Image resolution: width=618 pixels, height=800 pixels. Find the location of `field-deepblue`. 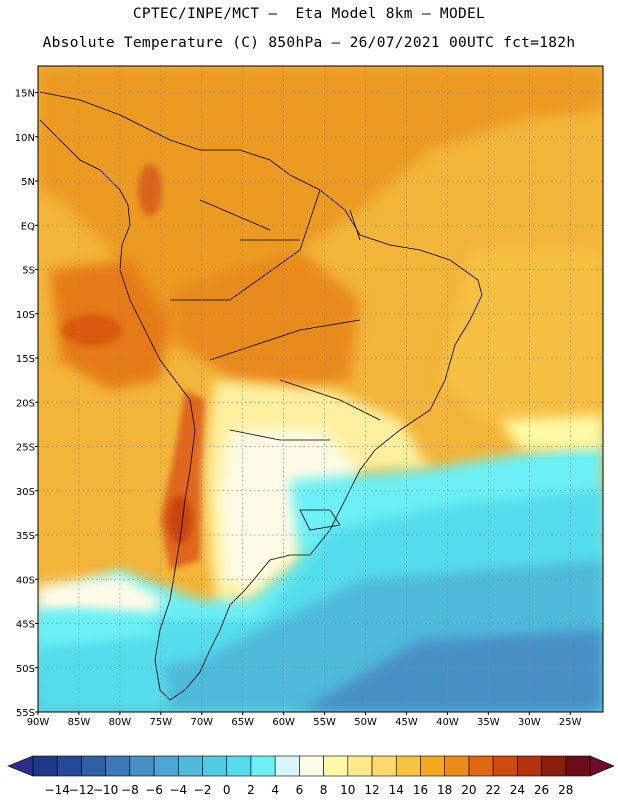

field-deepblue is located at coordinates (451, 671).